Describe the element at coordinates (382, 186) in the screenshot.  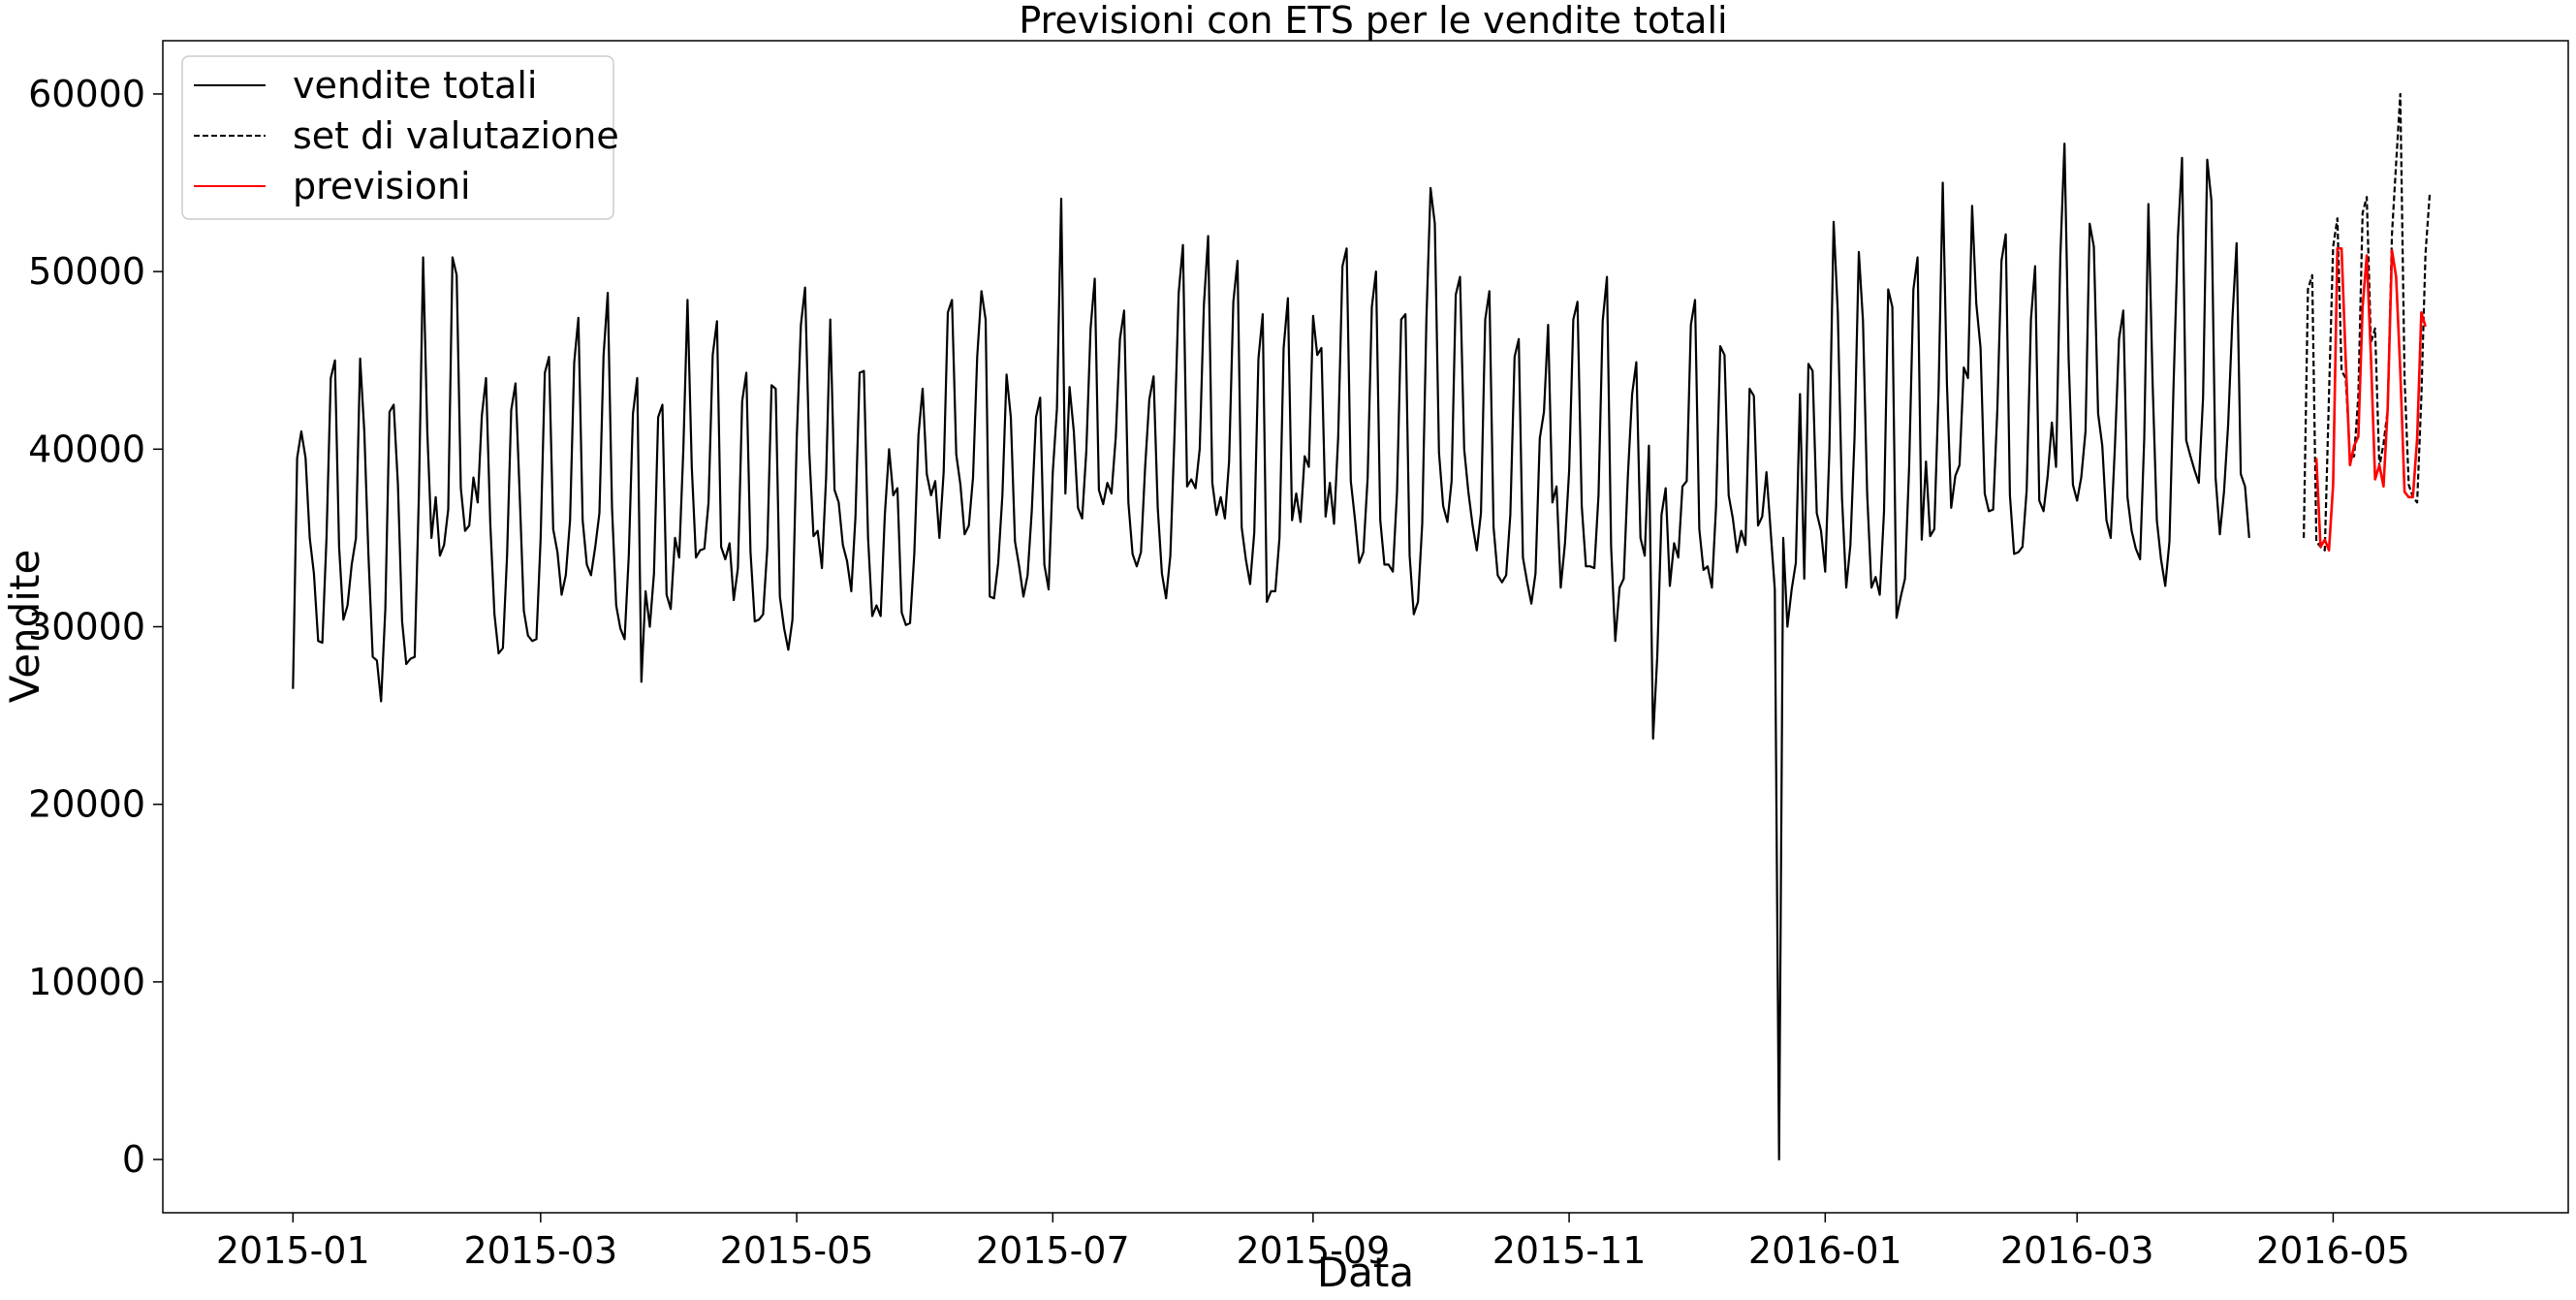
I see `legend-label-previsioni: previsioni` at that location.